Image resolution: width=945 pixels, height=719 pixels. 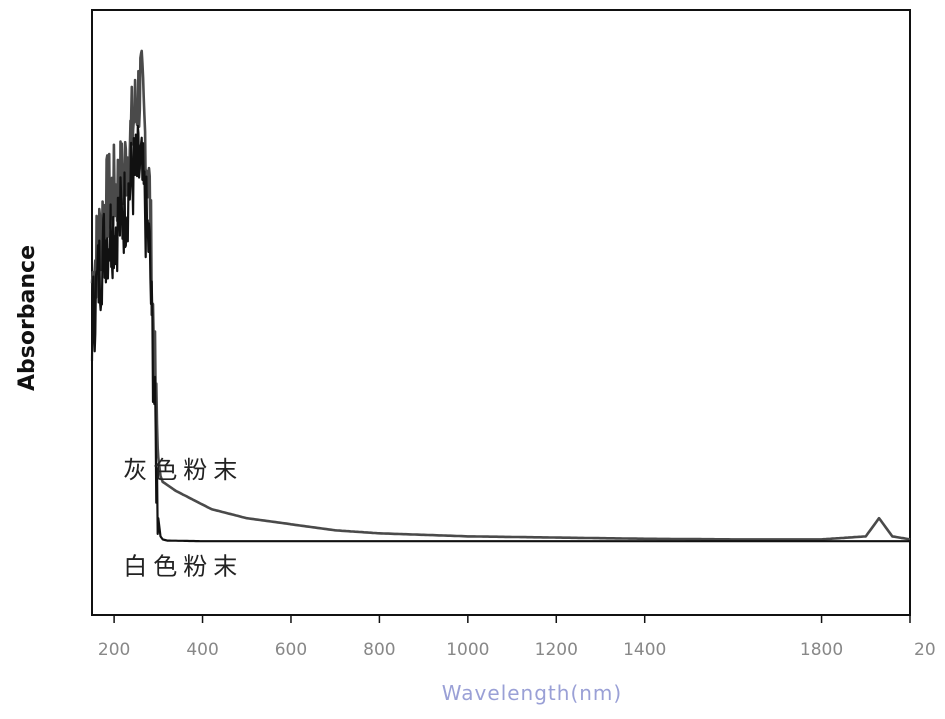 I want to click on x-tick-label: 200, so click(x=114, y=650).